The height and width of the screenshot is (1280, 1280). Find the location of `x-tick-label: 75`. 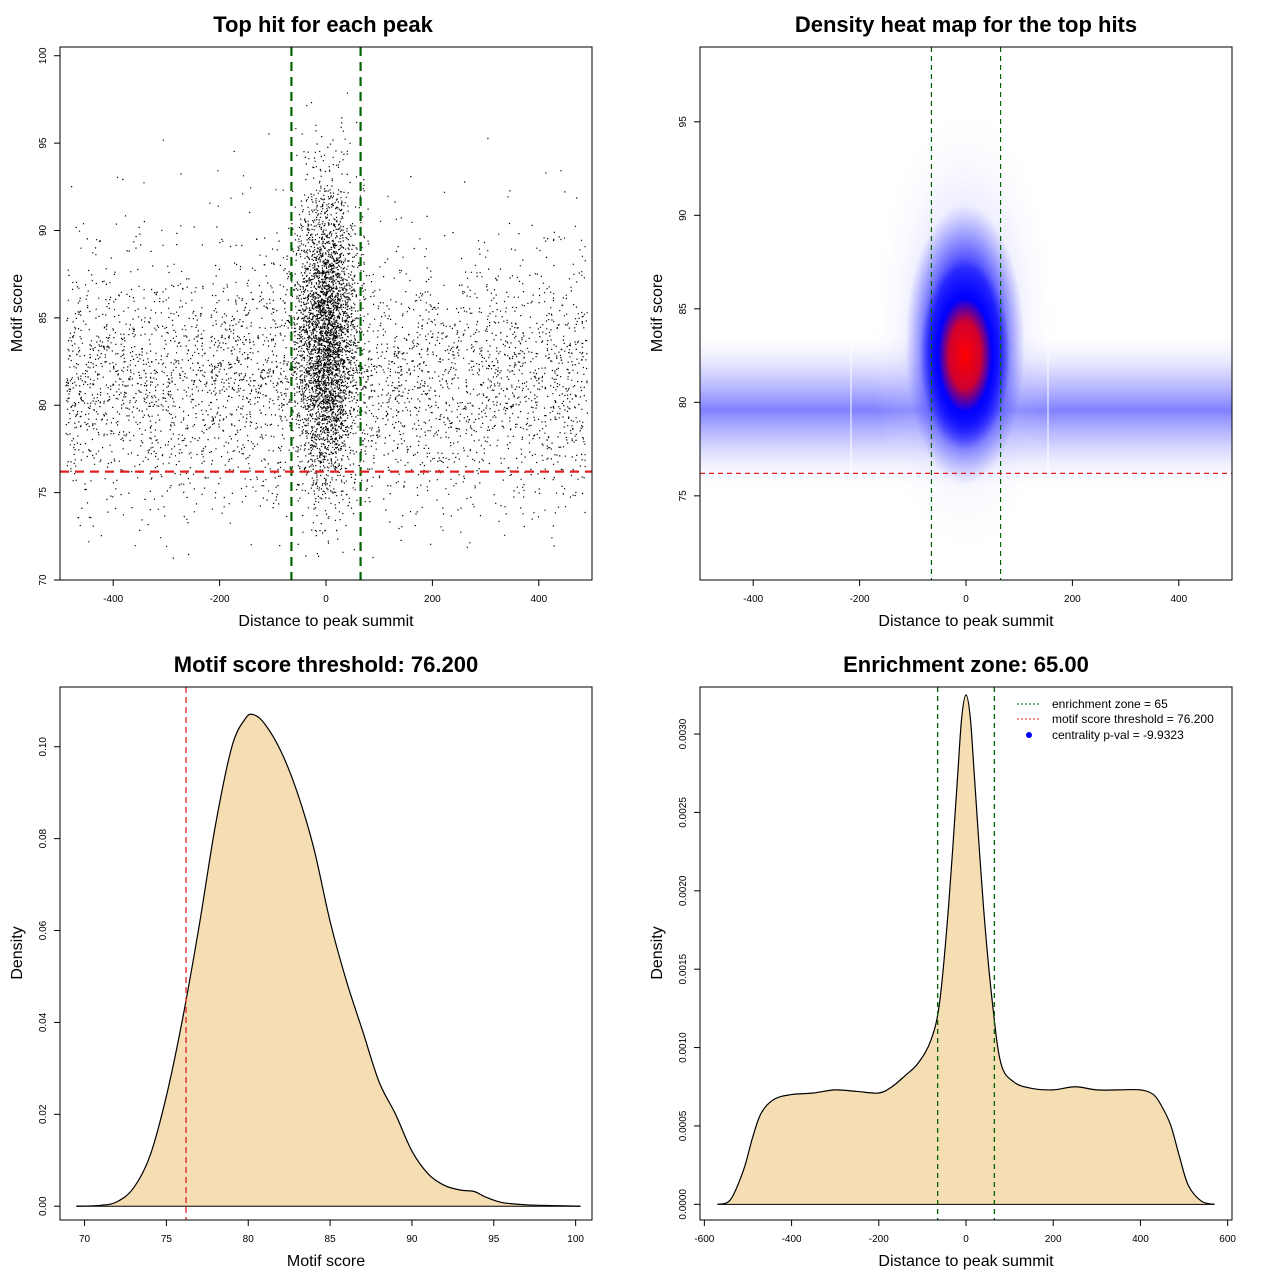

x-tick-label: 75 is located at coordinates (167, 1239).